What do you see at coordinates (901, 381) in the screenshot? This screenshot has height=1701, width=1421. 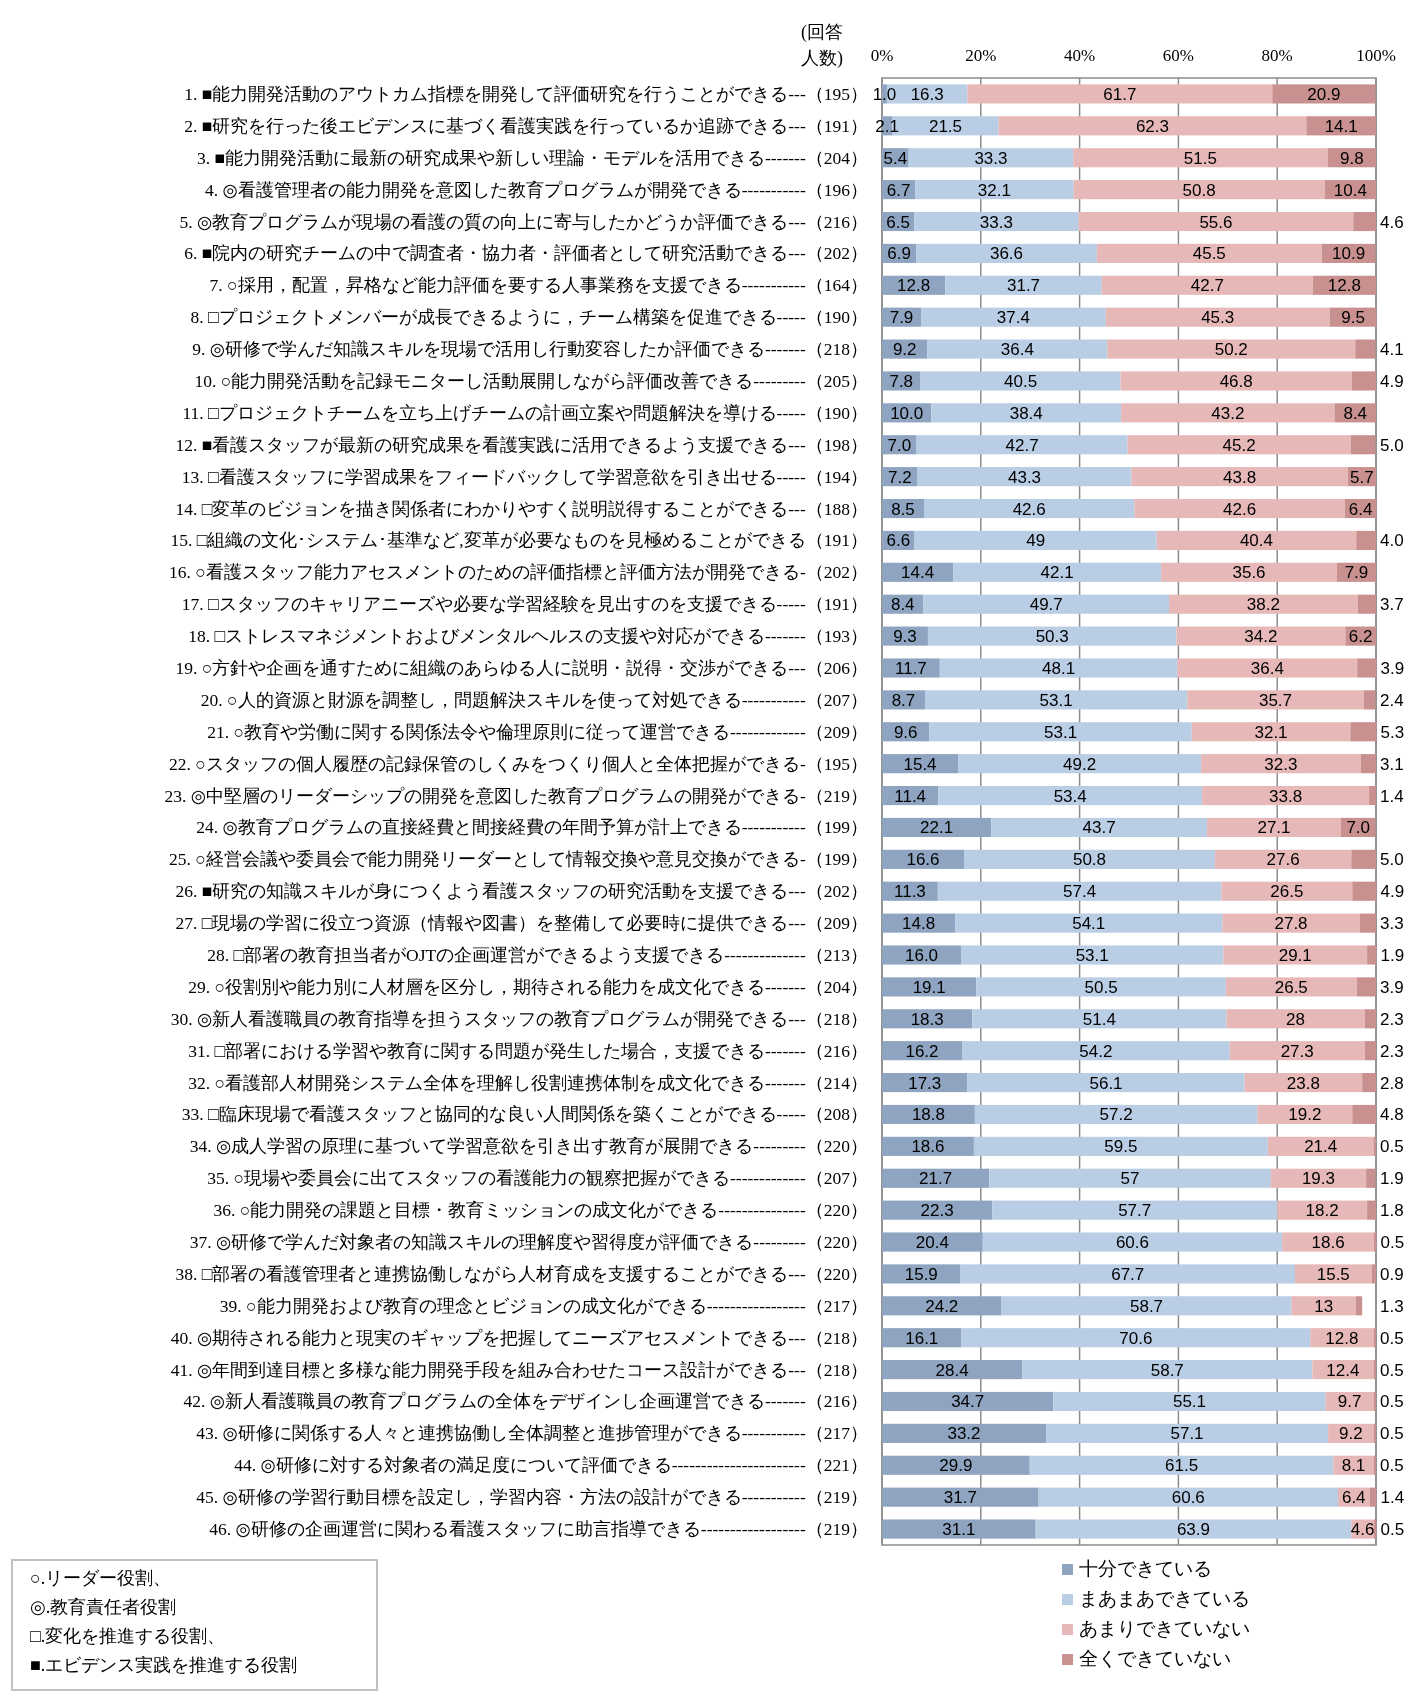 I see `data-label: 7.8` at bounding box center [901, 381].